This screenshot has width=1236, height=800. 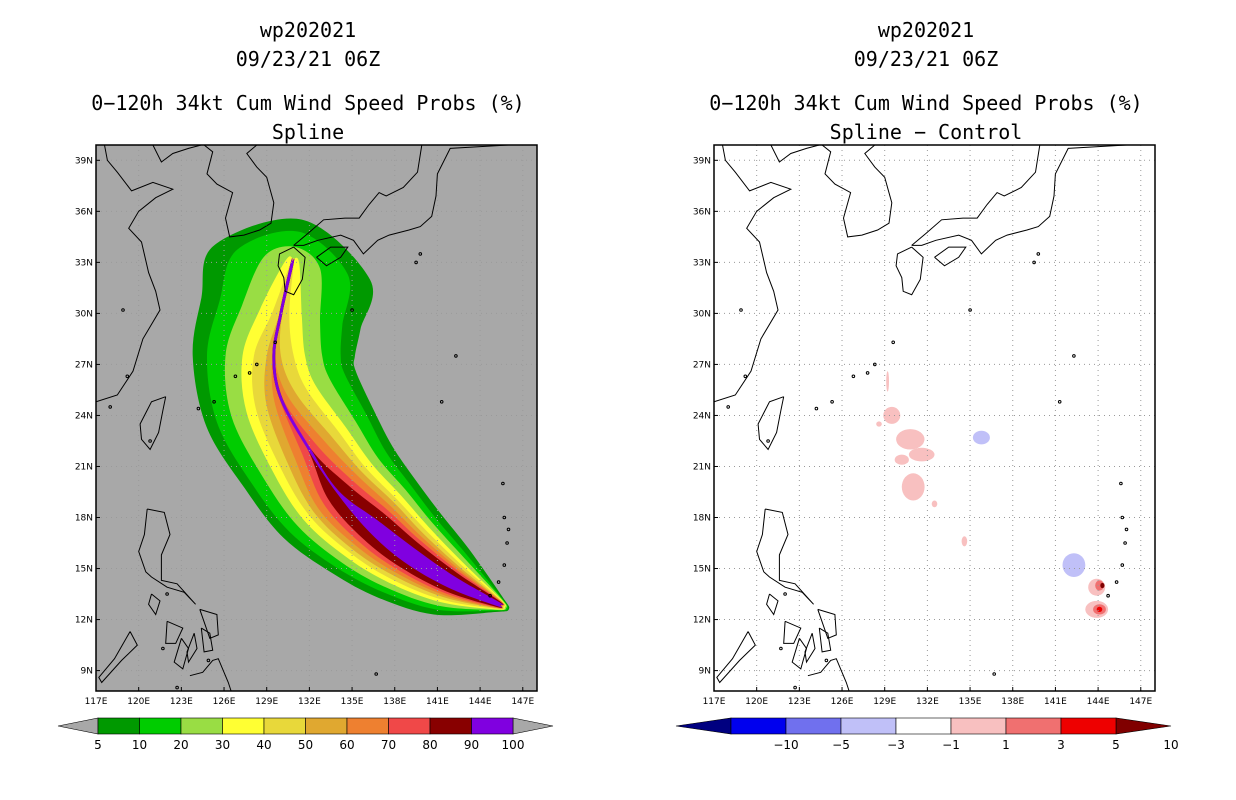 What do you see at coordinates (84, 161) in the screenshot?
I see `left-ytick-label: 39N` at bounding box center [84, 161].